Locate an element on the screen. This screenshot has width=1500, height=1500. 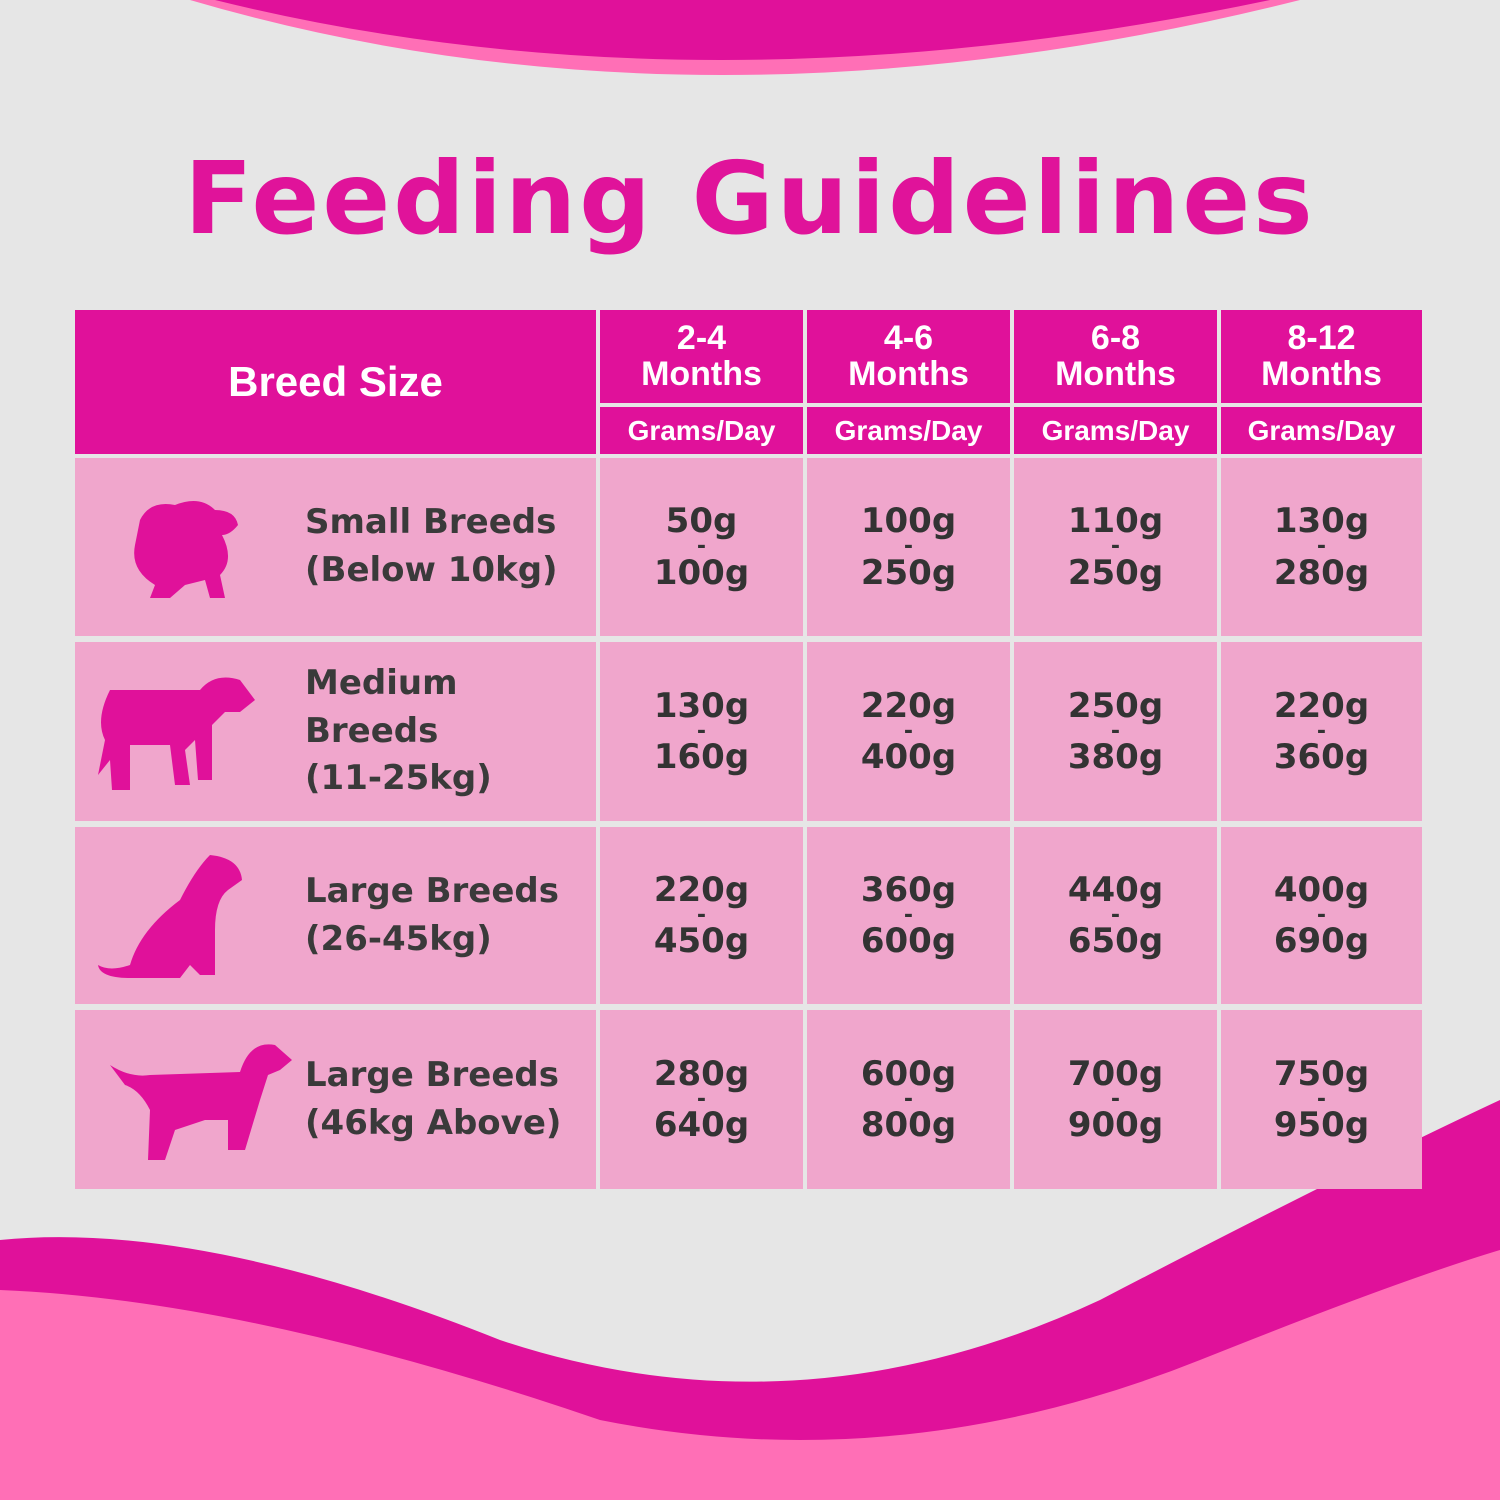
amount-max: 900g is located at coordinates (1115, 1125).